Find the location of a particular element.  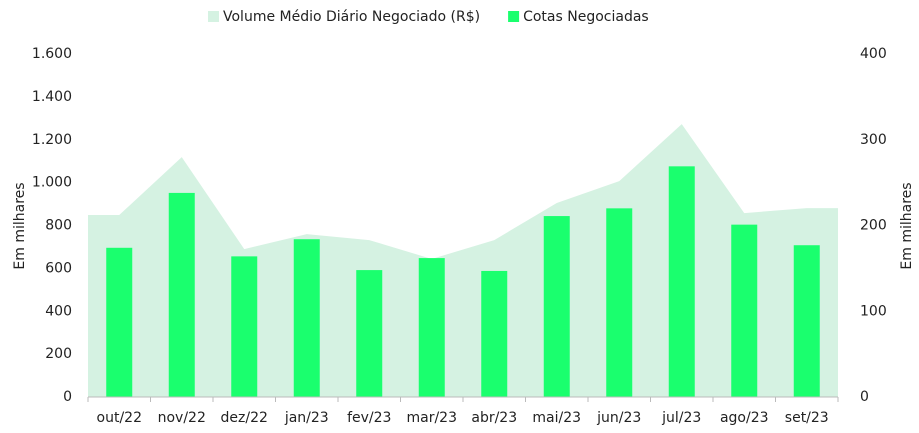

y2-axis-label: Em milhares is located at coordinates (907, 225).